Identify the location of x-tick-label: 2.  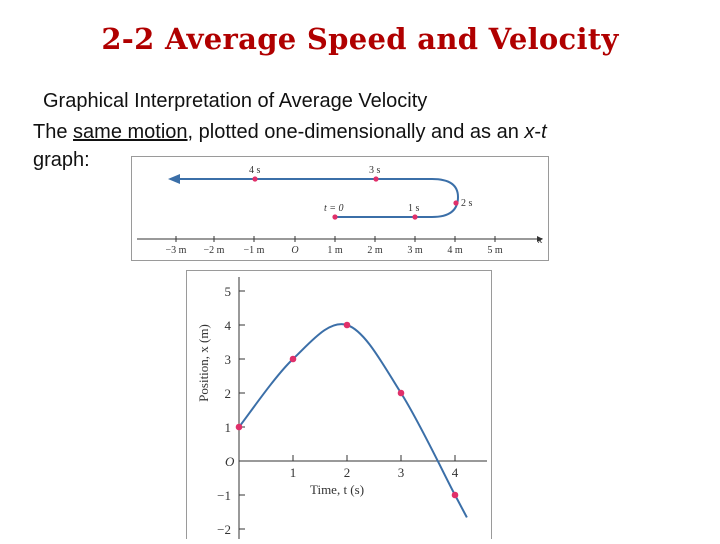
(347, 472).